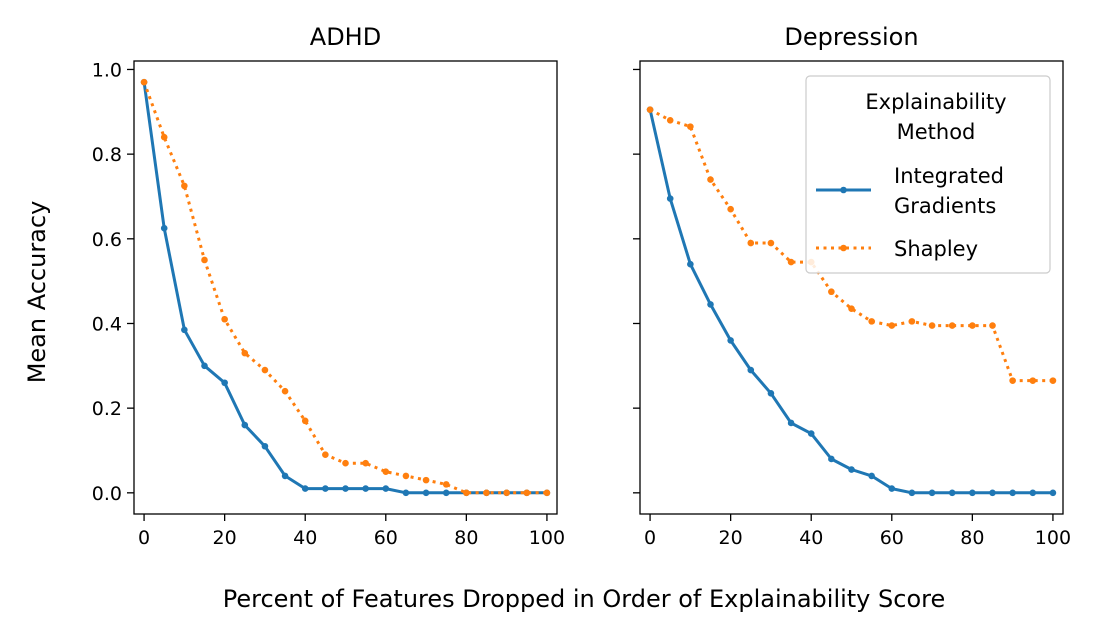  Describe the element at coordinates (107, 70) in the screenshot. I see `y-tick-label: 1.0` at that location.